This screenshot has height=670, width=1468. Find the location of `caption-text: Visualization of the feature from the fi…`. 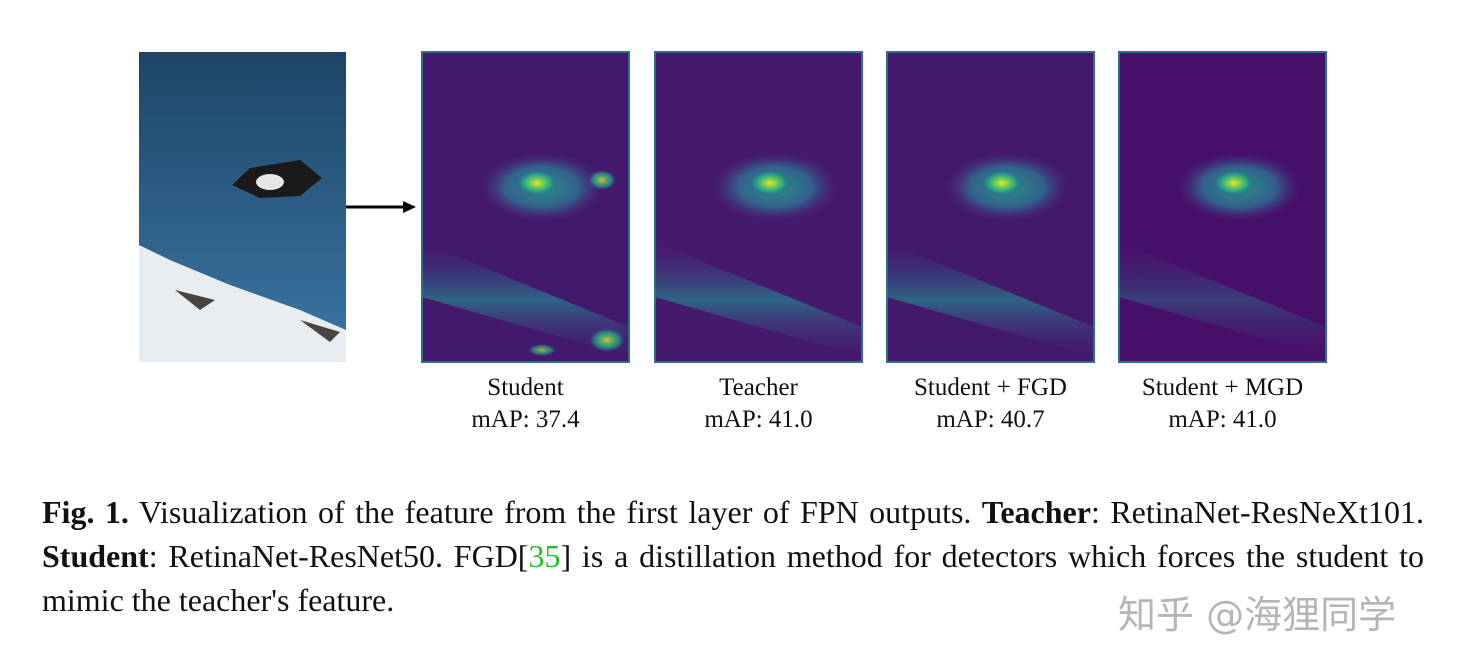

caption-text: Visualization of the feature from the fi… is located at coordinates (555, 512).